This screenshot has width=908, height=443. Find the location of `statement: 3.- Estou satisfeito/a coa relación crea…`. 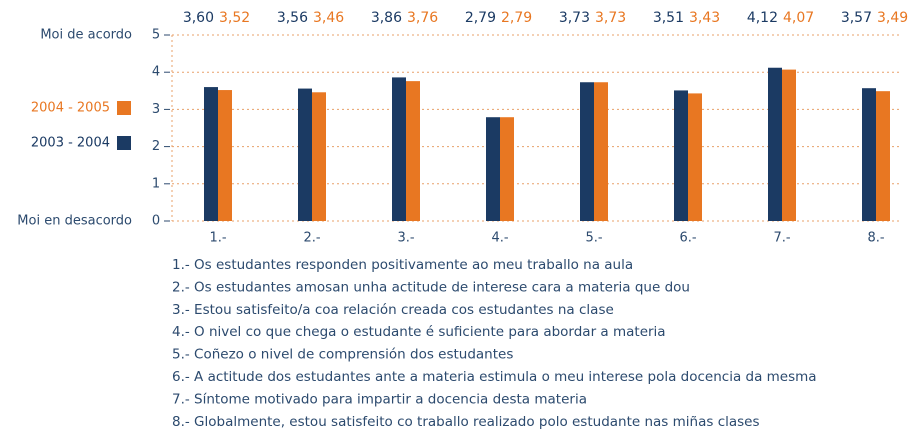

statement: 3.- Estou satisfeito/a coa relación crea… is located at coordinates (393, 310).